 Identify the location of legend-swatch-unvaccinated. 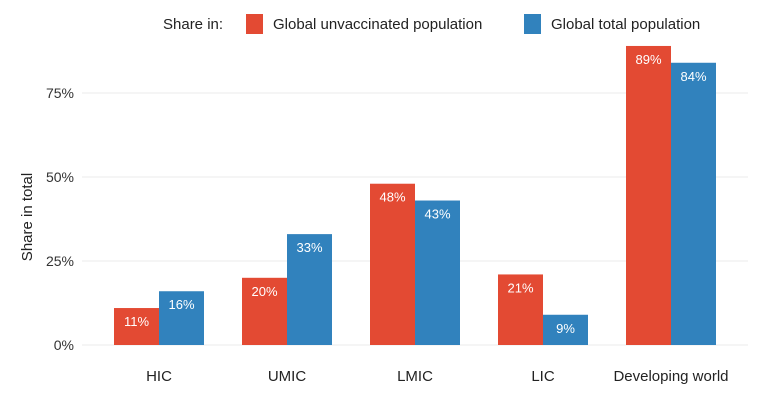
(254, 24).